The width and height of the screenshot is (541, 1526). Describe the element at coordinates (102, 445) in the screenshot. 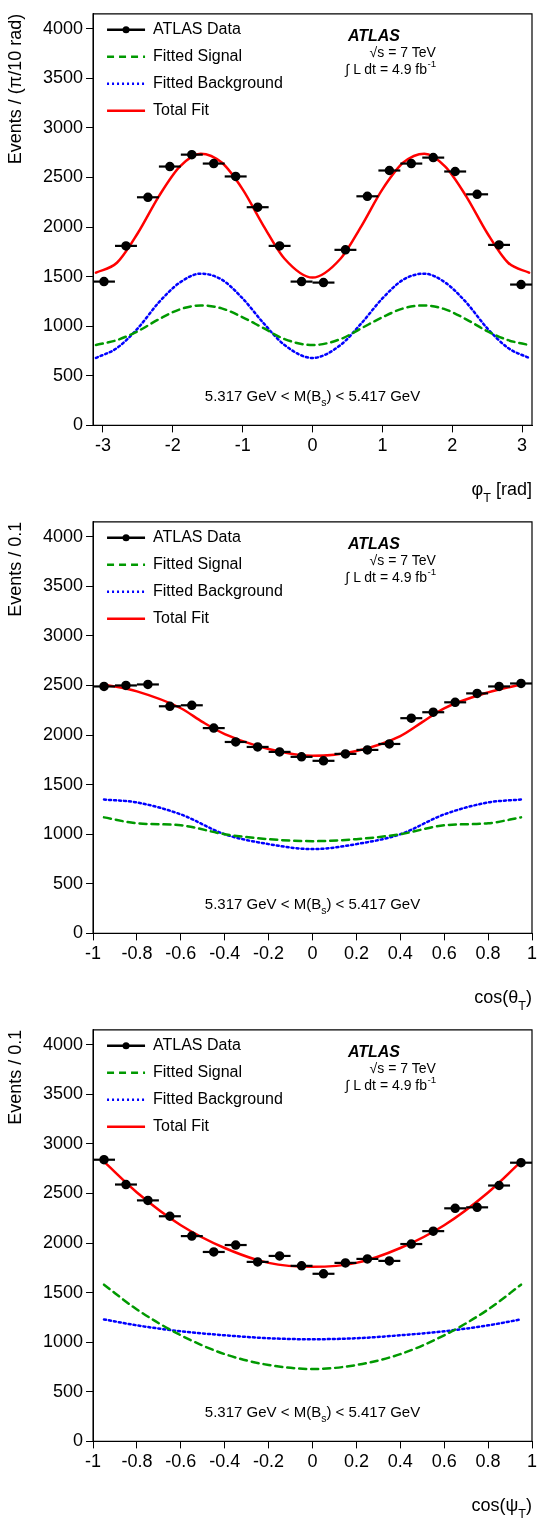

I see `x-tick-label: -3` at that location.